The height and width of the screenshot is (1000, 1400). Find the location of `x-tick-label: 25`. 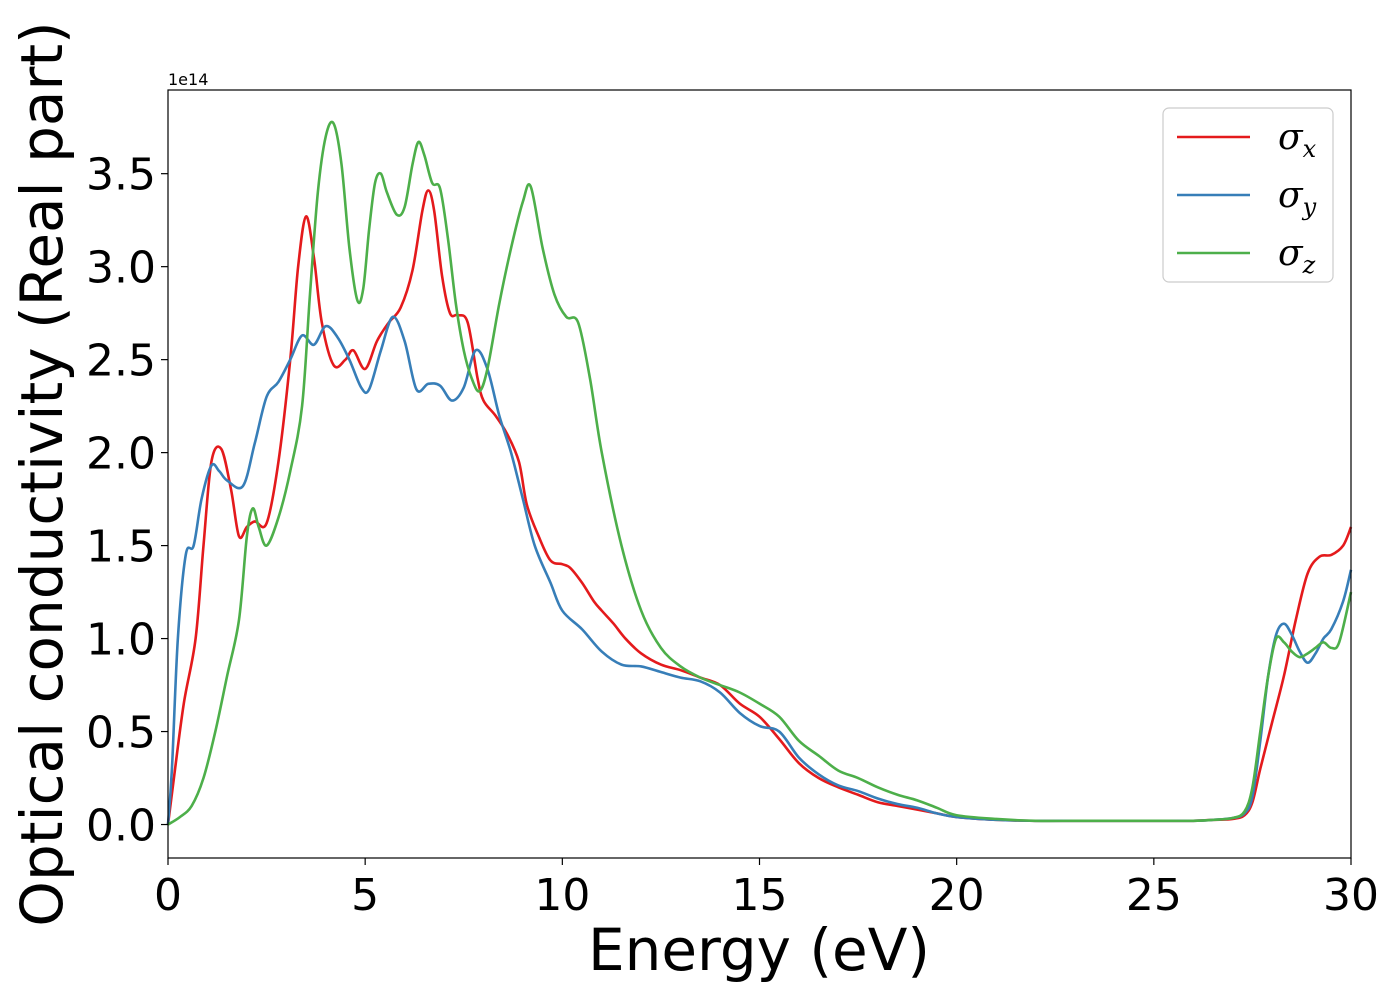

x-tick-label: 25 is located at coordinates (1154, 895).